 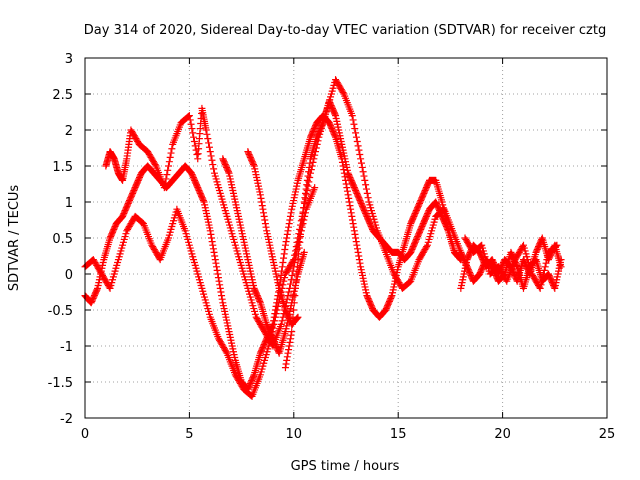 I want to click on y-tick-label: 0, so click(x=69, y=275).